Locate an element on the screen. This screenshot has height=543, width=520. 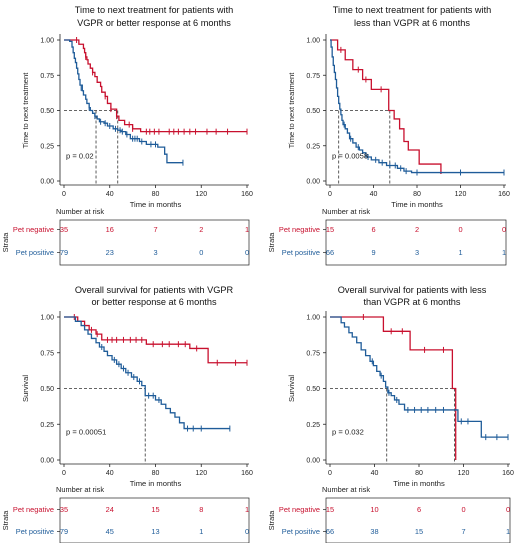
risk-count: 24 is located at coordinates (110, 509).